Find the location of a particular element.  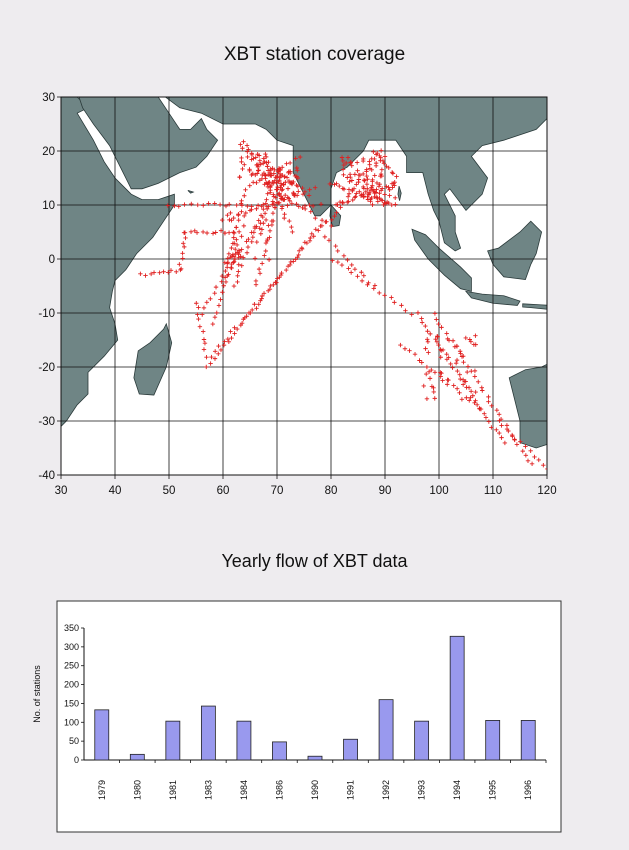

bar-chart-title: Yearly flow of XBT data is located at coordinates (314, 561).